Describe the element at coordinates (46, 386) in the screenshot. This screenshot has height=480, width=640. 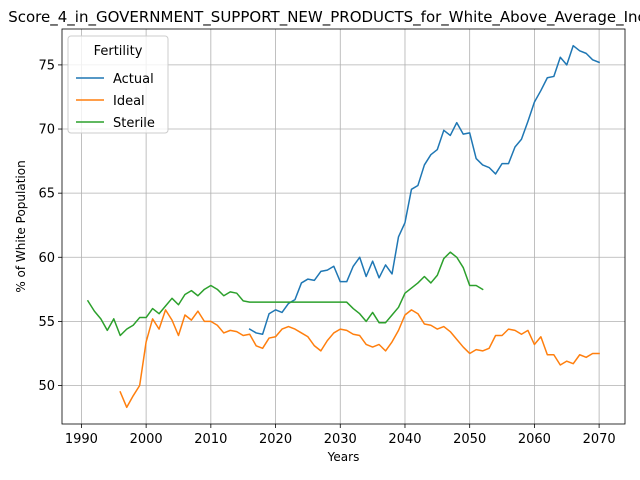
I see `y-tick-label: 50` at that location.